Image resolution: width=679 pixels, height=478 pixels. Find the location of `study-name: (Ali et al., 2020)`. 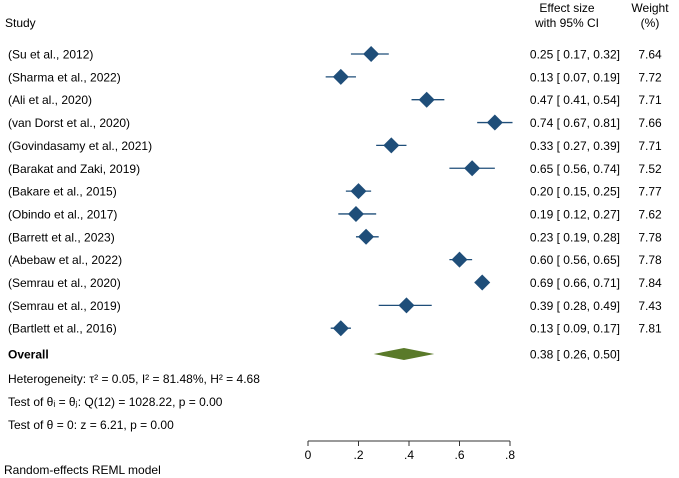

study-name: (Ali et al., 2020) is located at coordinates (50, 100).